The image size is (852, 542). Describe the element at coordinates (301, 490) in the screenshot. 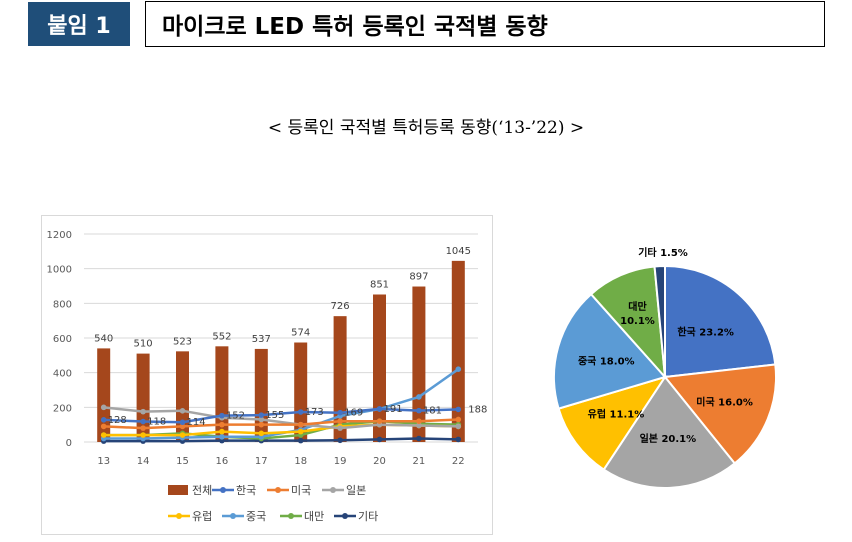

I see `legend-label: 미국` at that location.